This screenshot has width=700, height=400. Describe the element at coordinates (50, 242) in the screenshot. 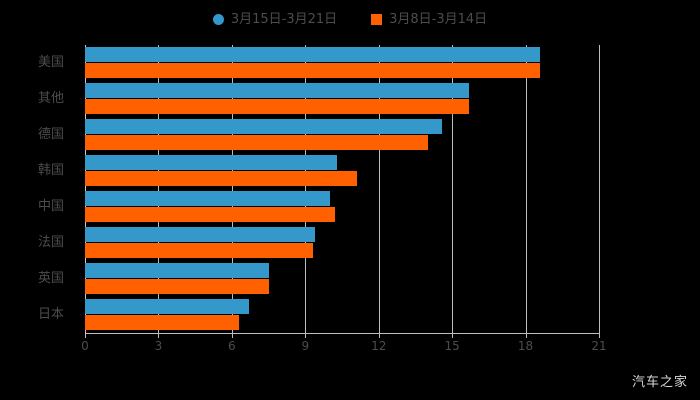

I see `y-axis-label: 法国` at that location.